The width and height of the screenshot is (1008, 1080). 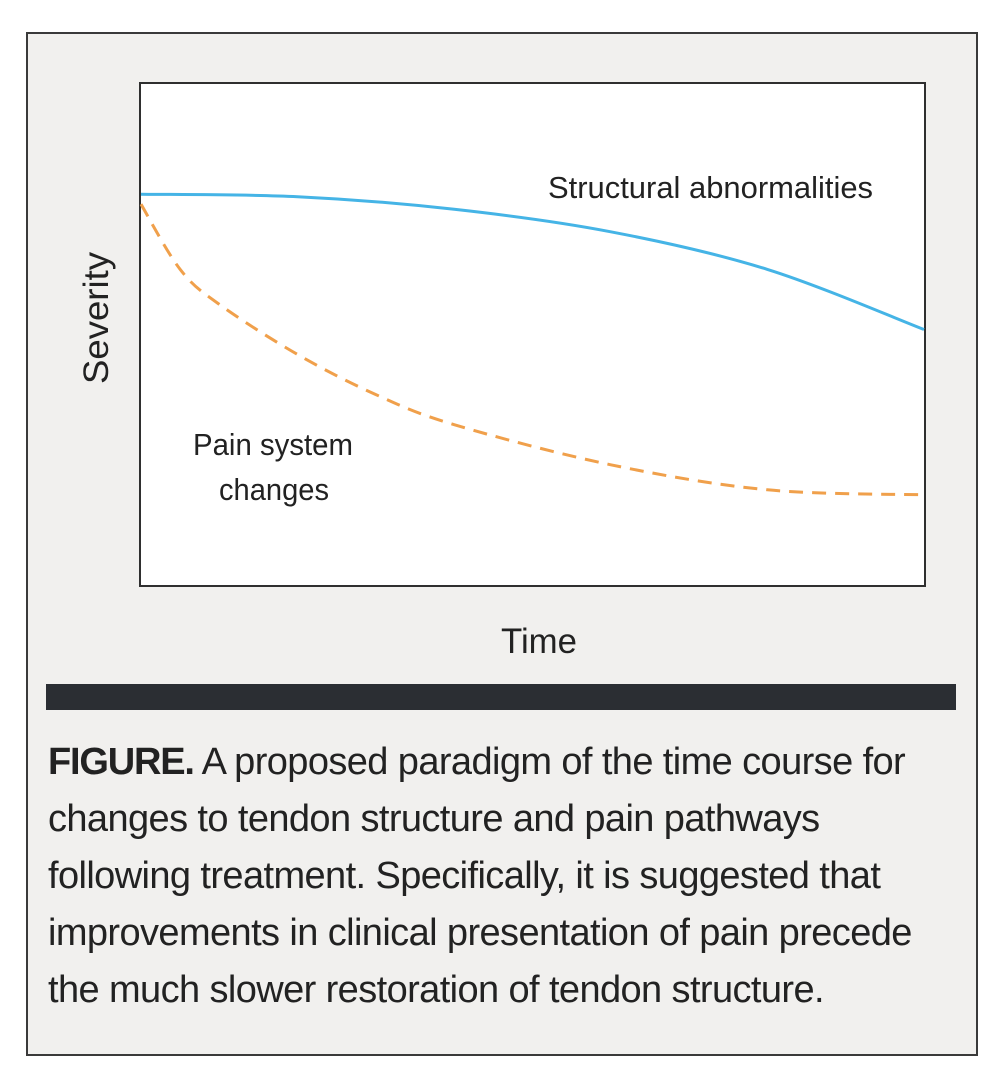 I want to click on x-axis-label: Time, so click(x=539, y=641).